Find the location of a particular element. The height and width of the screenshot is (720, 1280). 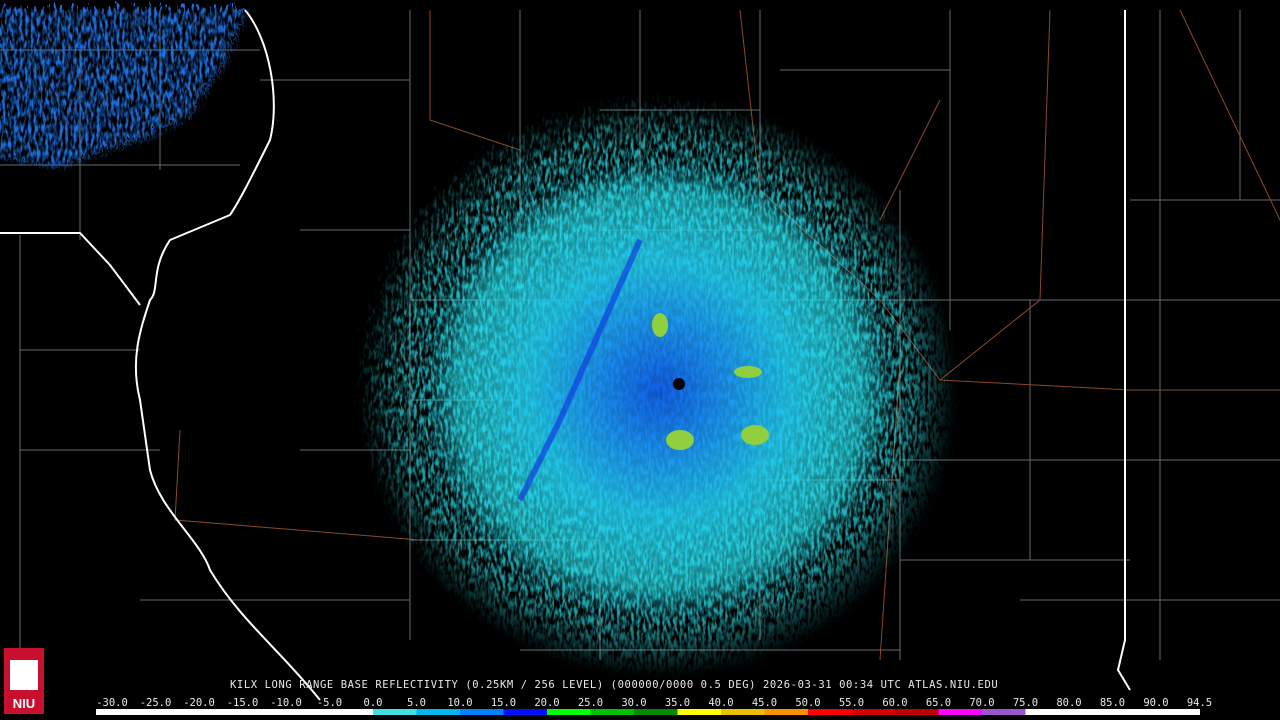

scale-label: 45.0 is located at coordinates (764, 703).